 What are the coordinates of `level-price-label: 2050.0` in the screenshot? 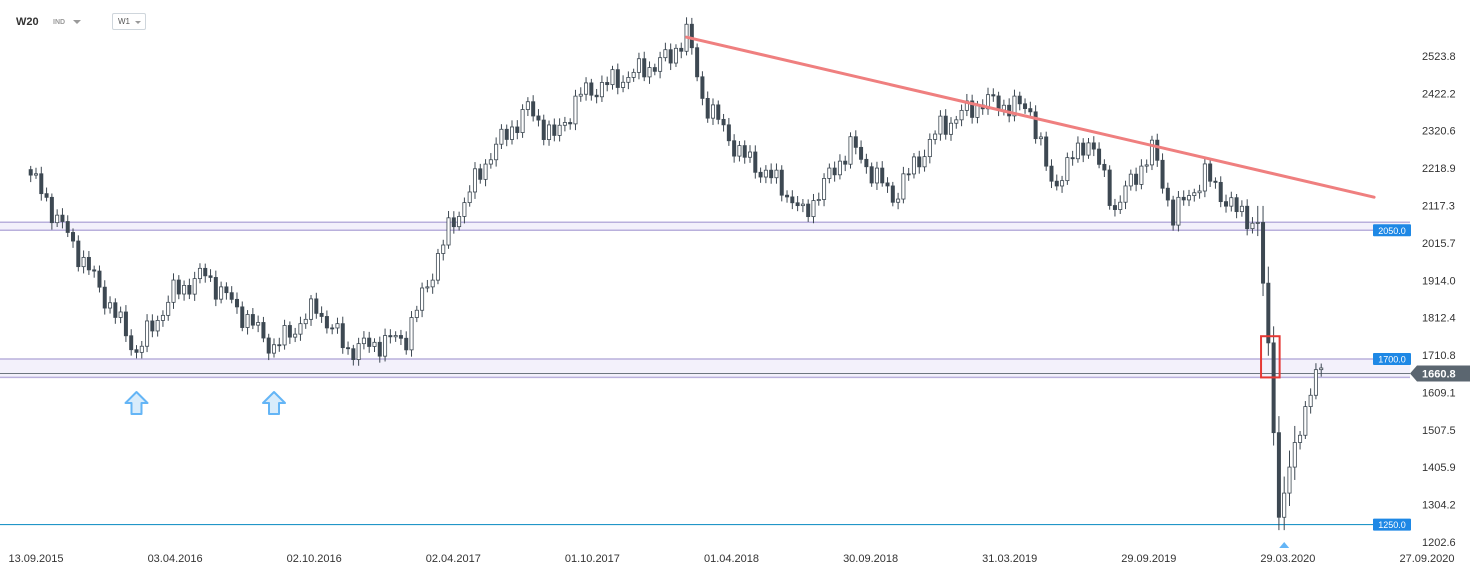 It's located at (1392, 231).